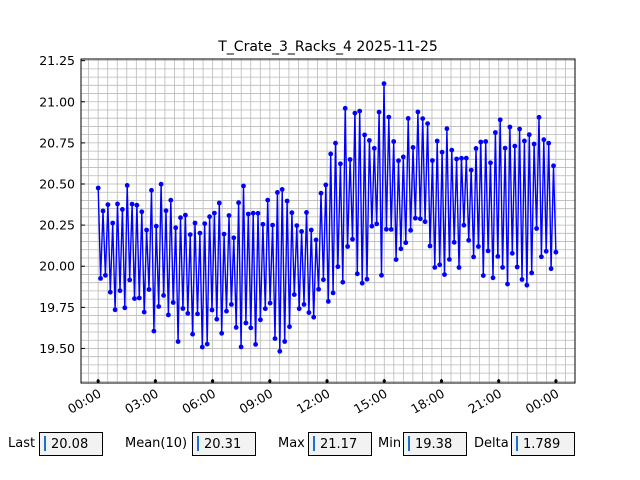 This screenshot has width=640, height=480. What do you see at coordinates (313, 401) in the screenshot?
I see `x-tick-label: 12:00` at bounding box center [313, 401].